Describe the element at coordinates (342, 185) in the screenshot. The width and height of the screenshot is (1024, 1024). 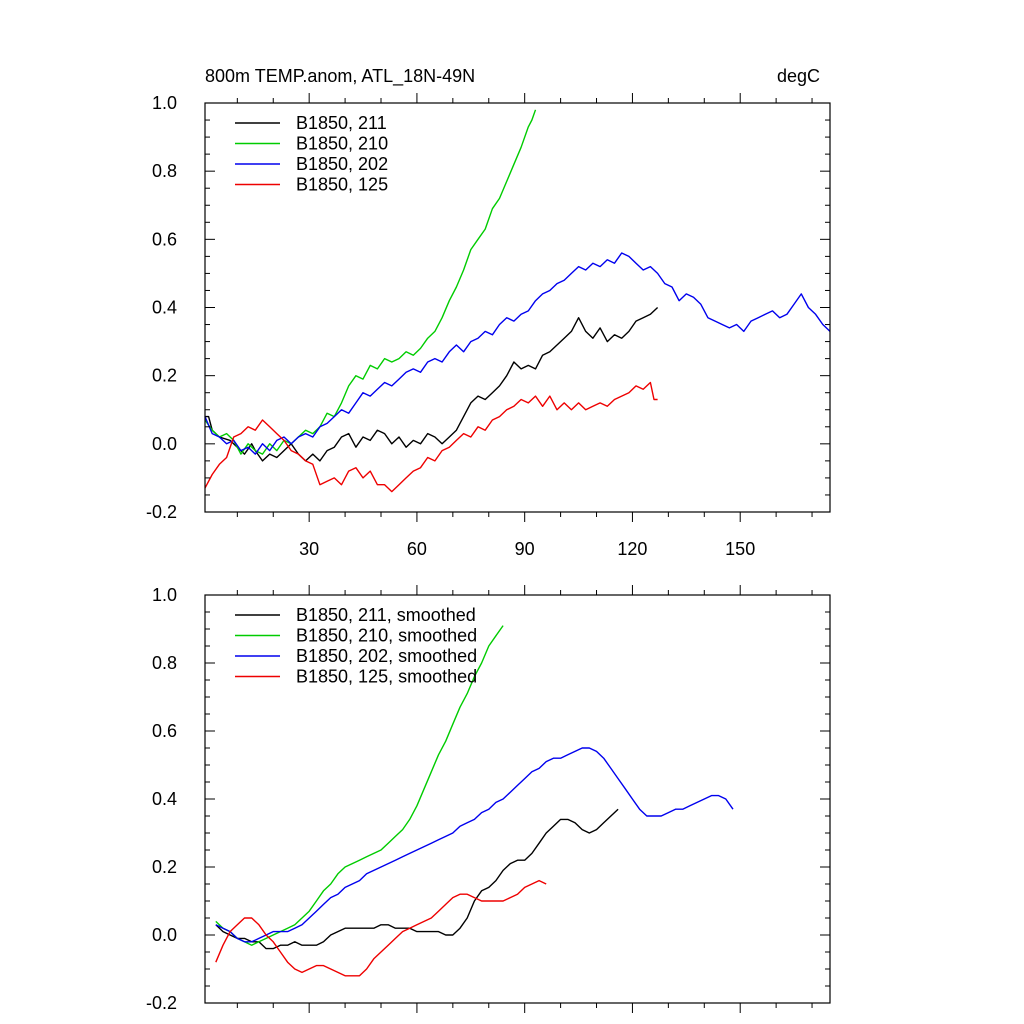
I see `legend-label: B1850, 125` at that location.